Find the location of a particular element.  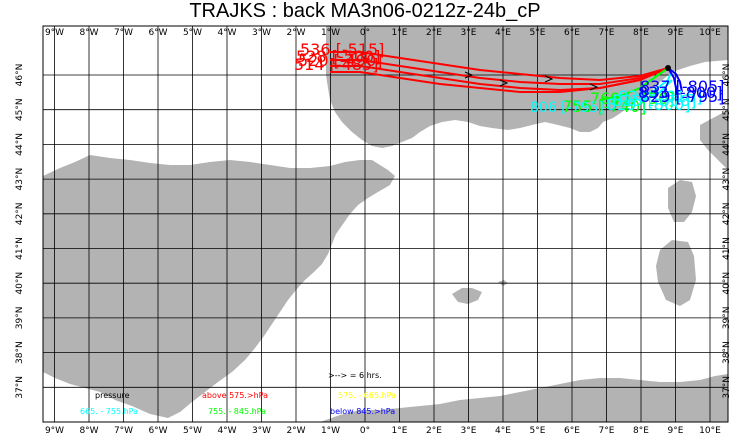

traj-label-cyan-1: 838 [-815] is located at coordinates (660, 96).